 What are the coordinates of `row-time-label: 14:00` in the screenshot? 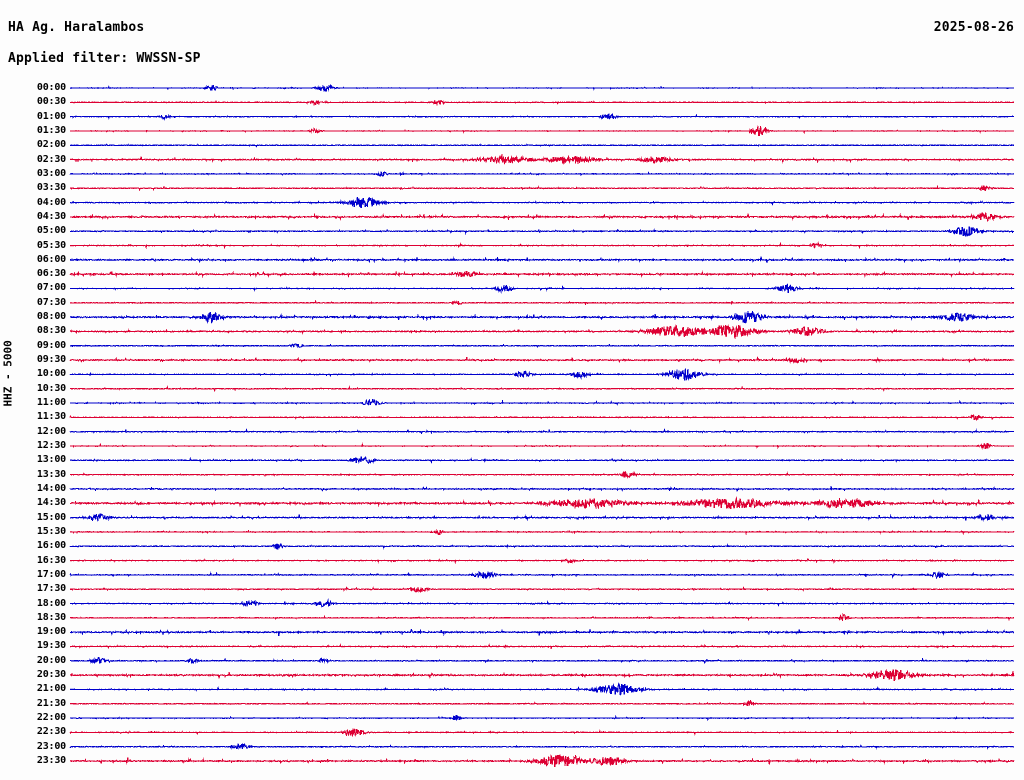 It's located at (51, 488).